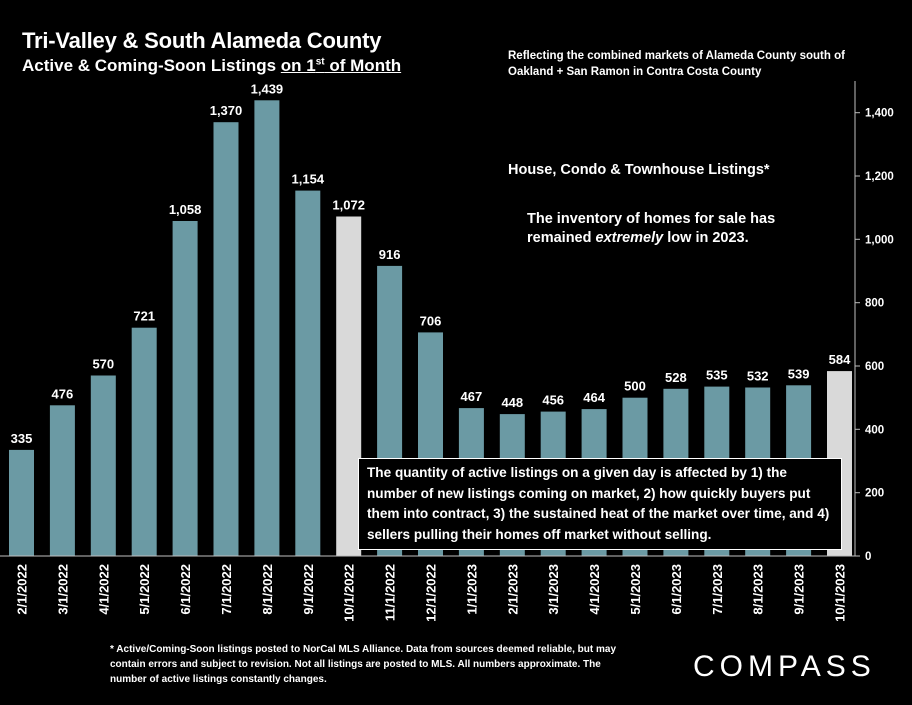  What do you see at coordinates (784, 666) in the screenshot?
I see `compass-logo: COMPASS` at bounding box center [784, 666].